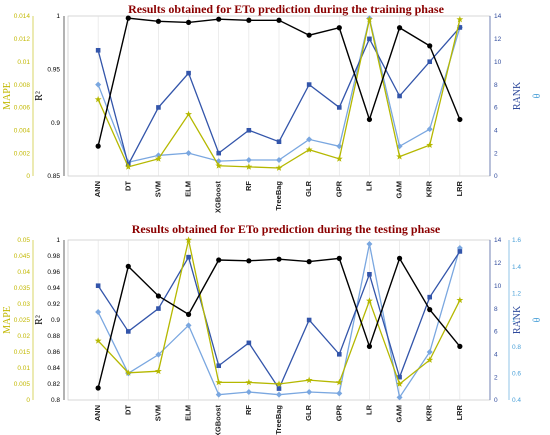 This screenshot has width=550, height=435. What do you see at coordinates (496, 309) in the screenshot?
I see `testing-rank-tick-label: 8` at bounding box center [496, 309].